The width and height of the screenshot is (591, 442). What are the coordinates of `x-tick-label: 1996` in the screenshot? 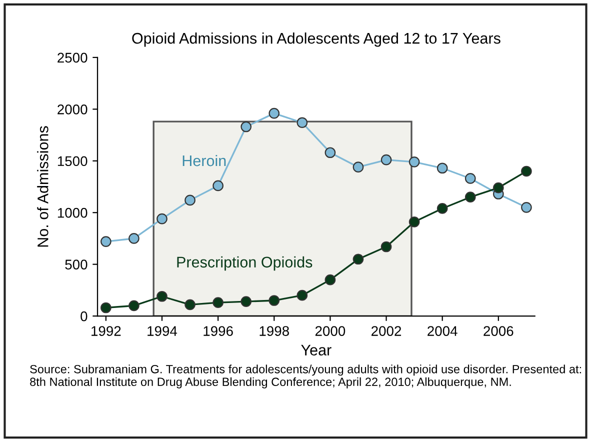 It's located at (218, 331).